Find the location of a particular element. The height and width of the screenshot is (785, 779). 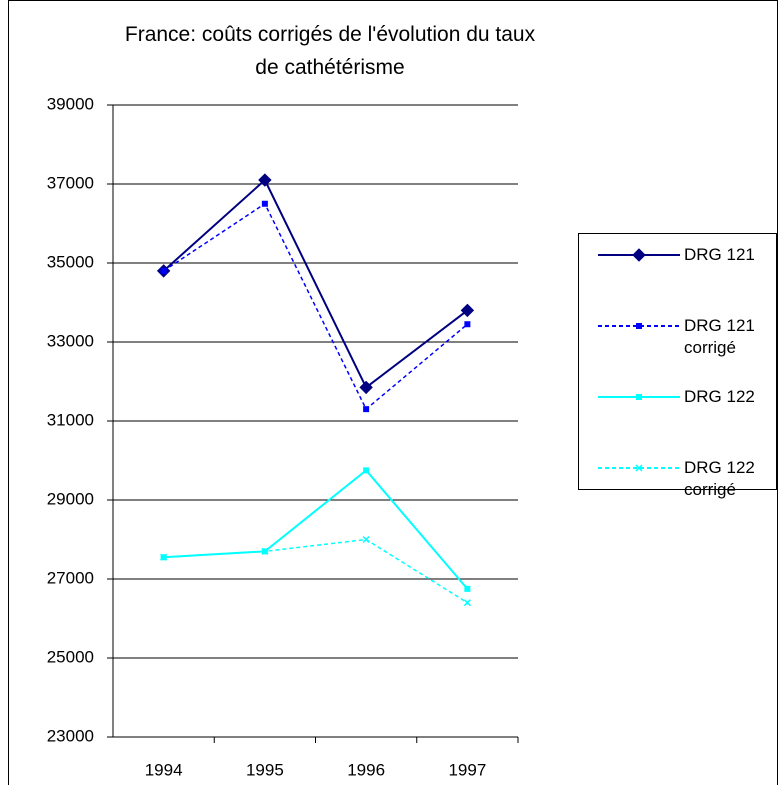

y-tick-label: 35000 is located at coordinates (70, 261).